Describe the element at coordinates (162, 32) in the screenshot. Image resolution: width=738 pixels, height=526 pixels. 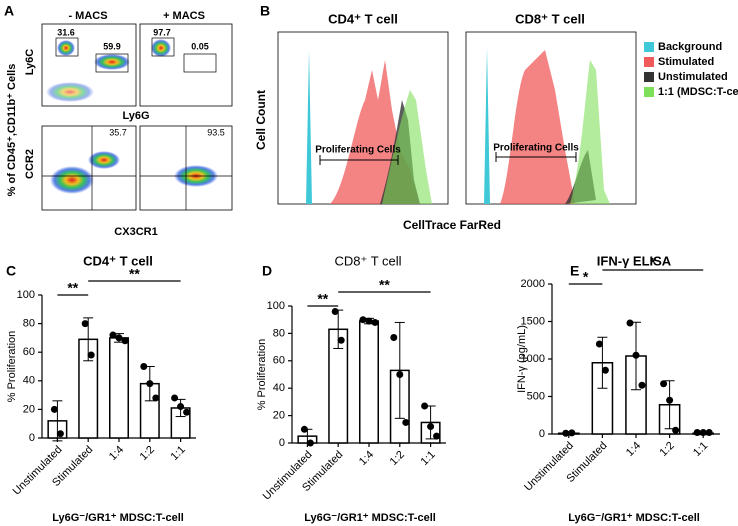
I see `gate-value: 97.7` at that location.